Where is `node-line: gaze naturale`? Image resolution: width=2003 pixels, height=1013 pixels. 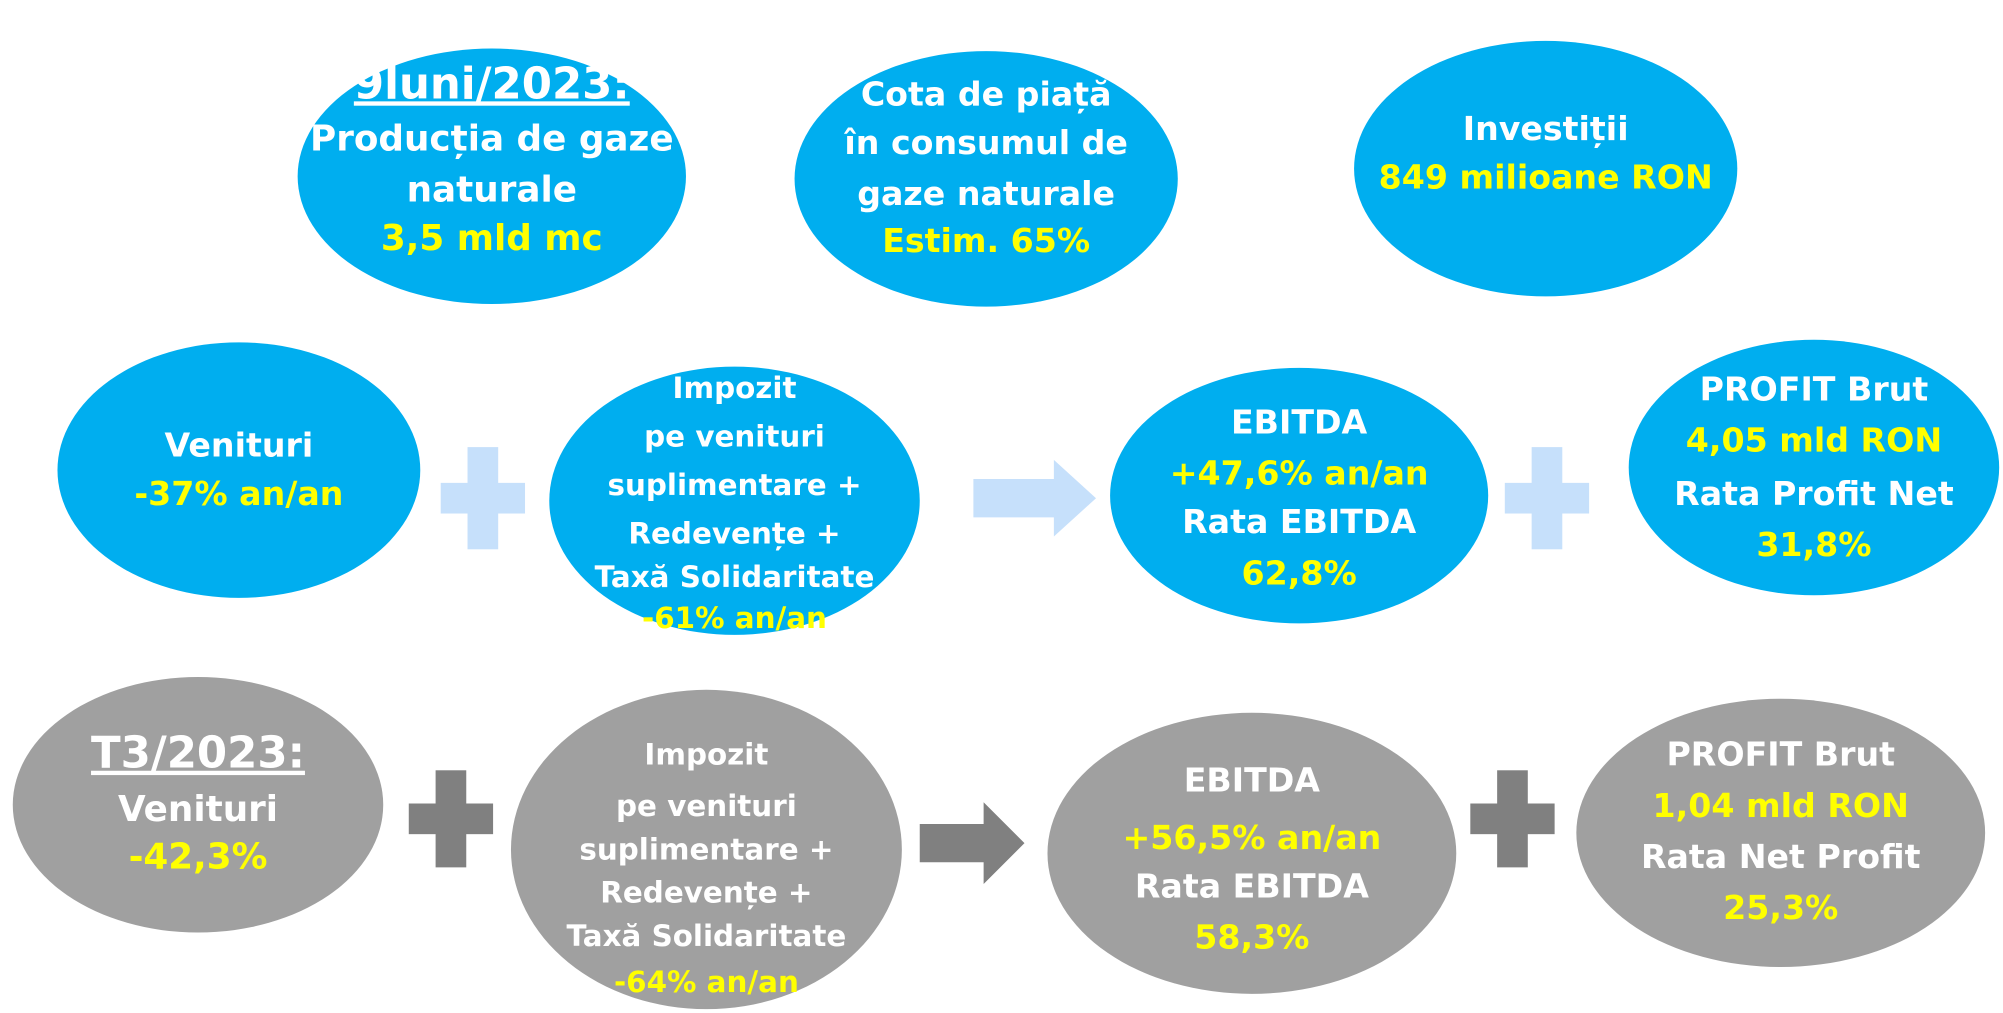
node-line: gaze naturale is located at coordinates (986, 193).